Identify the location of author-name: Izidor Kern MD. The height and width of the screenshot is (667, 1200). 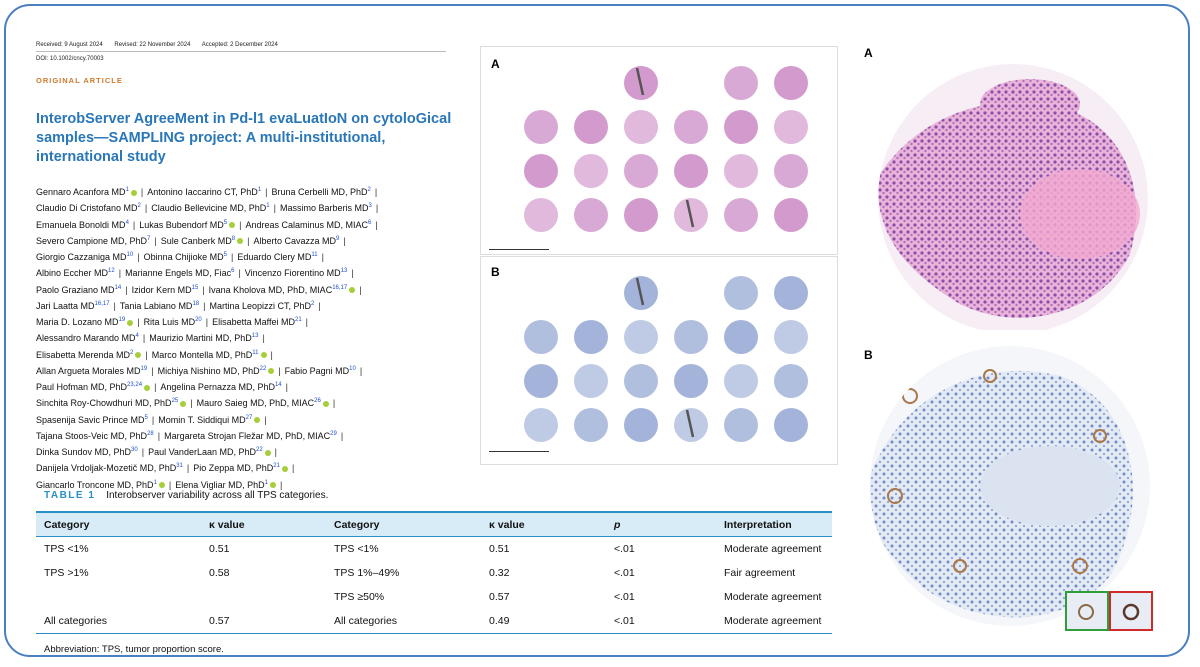
(161, 289).